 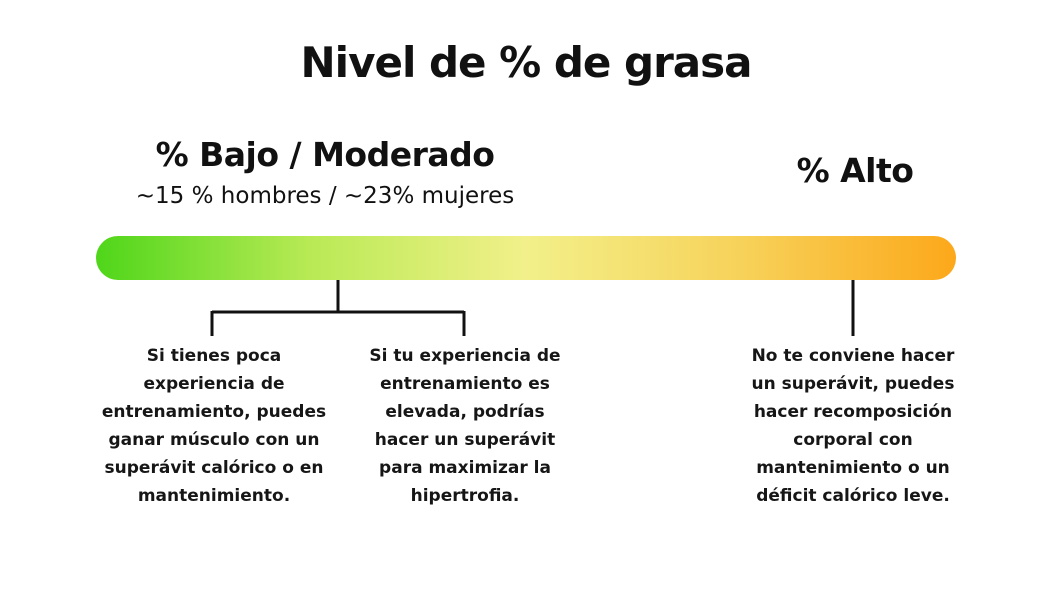 What do you see at coordinates (465, 412) in the screenshot?
I see `note-line: elevada, podrías` at bounding box center [465, 412].